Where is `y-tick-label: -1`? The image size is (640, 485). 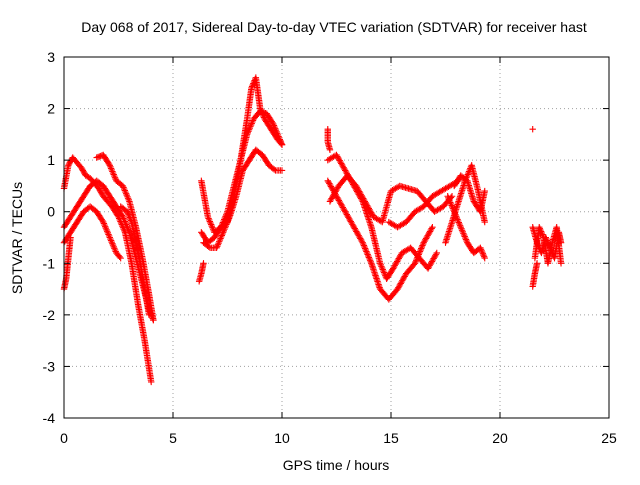 y-tick-label: -1 is located at coordinates (49, 263).